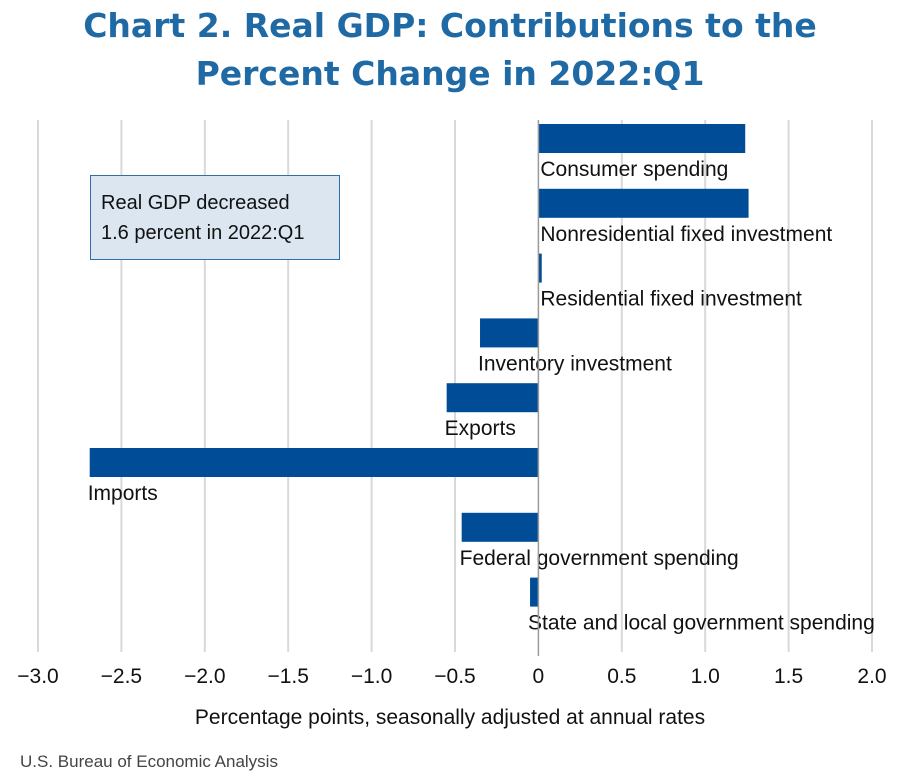  Describe the element at coordinates (634, 169) in the screenshot. I see `category-label: Consumer spending` at that location.